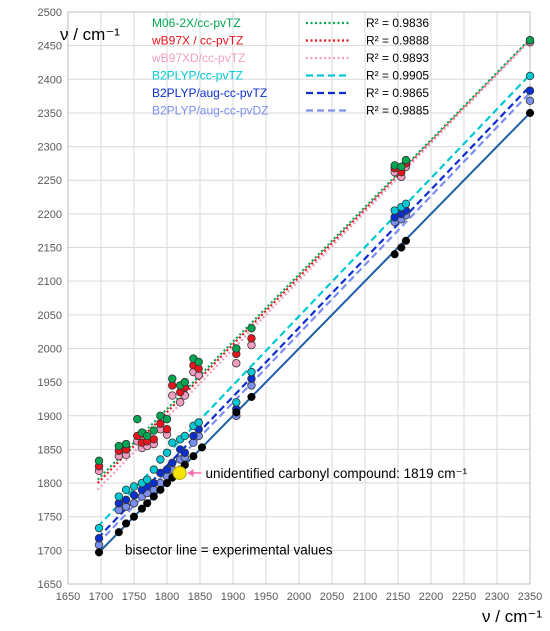 Image resolution: width=550 pixels, height=631 pixels. I want to click on legend-r2-value: R² = 0.9885, so click(397, 111).